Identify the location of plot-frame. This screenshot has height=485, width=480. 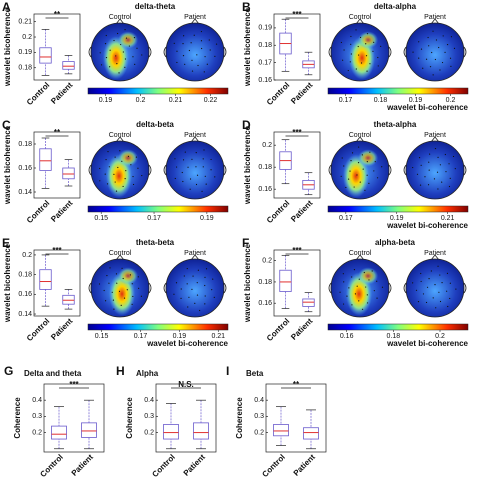
(297, 165).